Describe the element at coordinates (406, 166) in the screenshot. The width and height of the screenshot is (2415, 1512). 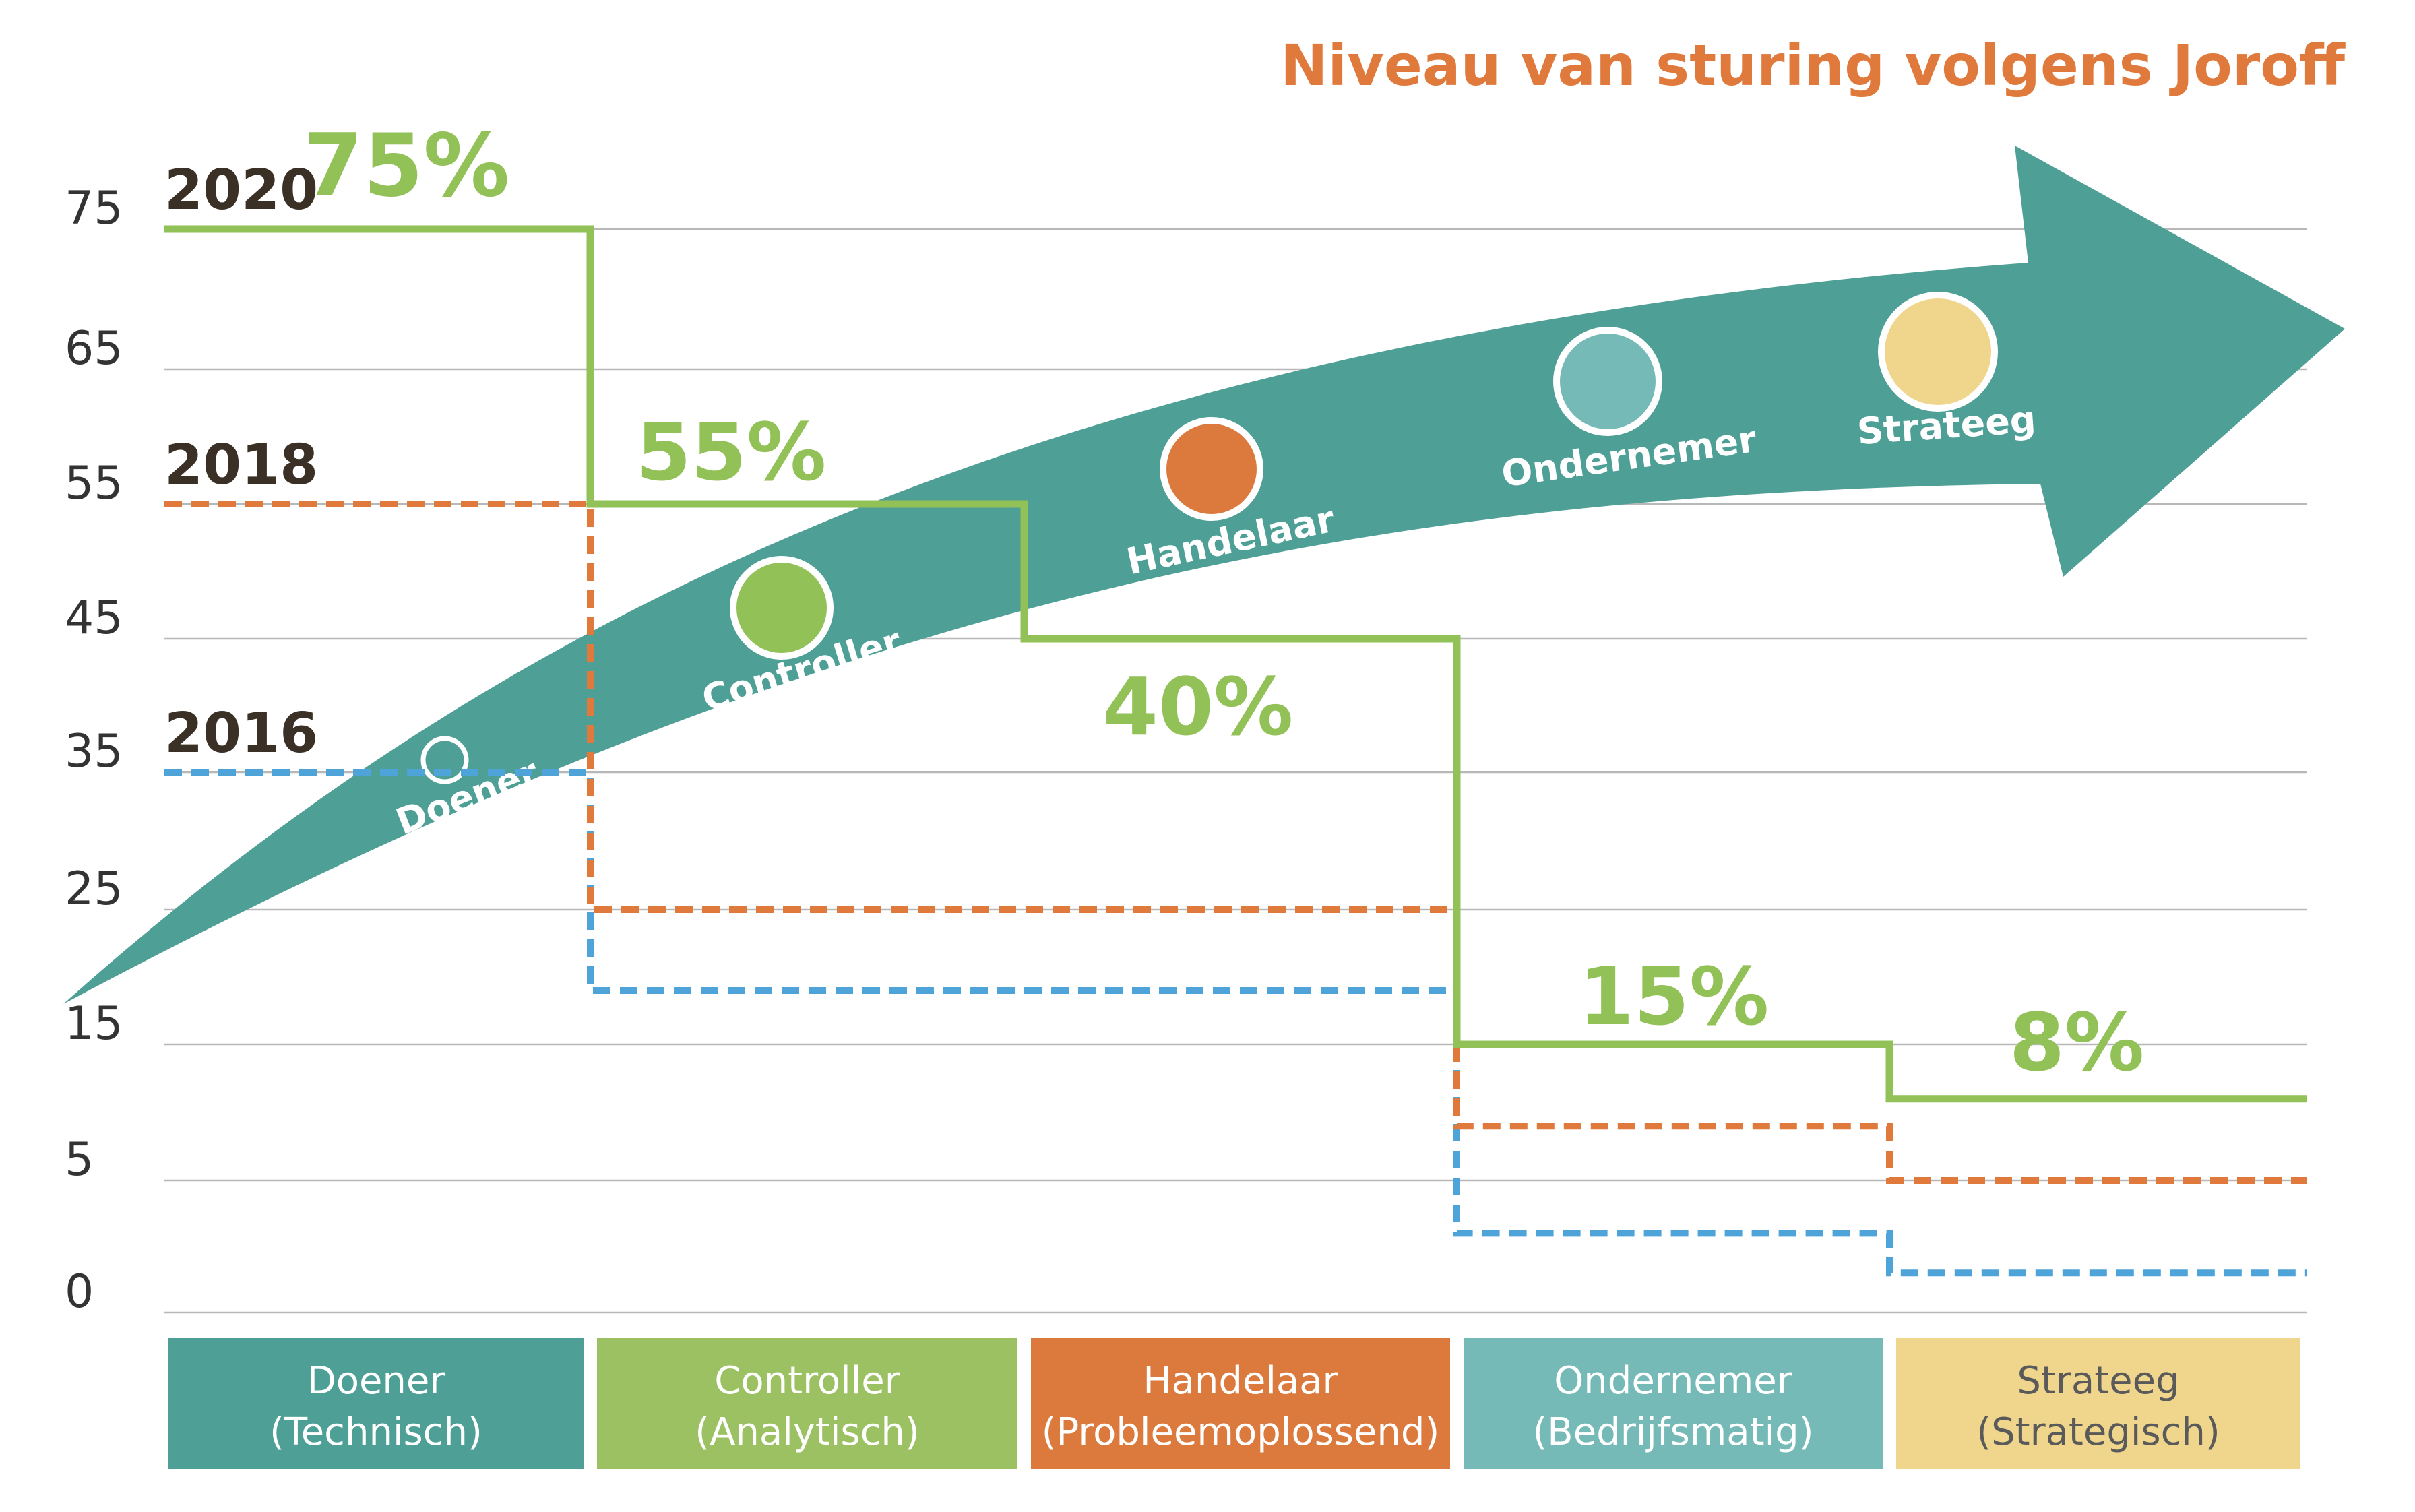
I see `percent-annotation: 75%` at that location.